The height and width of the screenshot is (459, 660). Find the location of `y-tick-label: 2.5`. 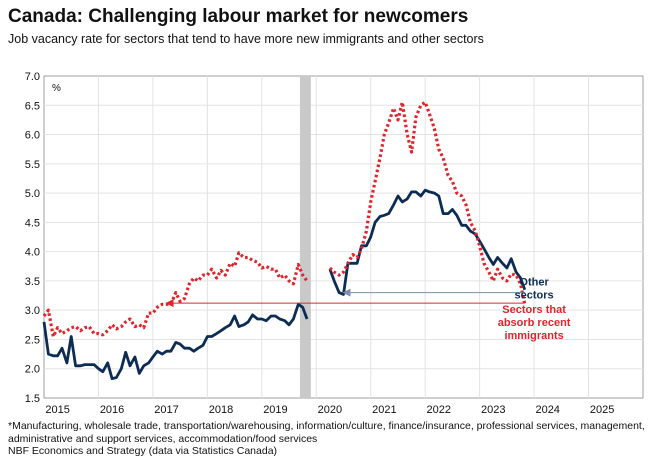

y-tick-label: 2.5 is located at coordinates (32, 340).